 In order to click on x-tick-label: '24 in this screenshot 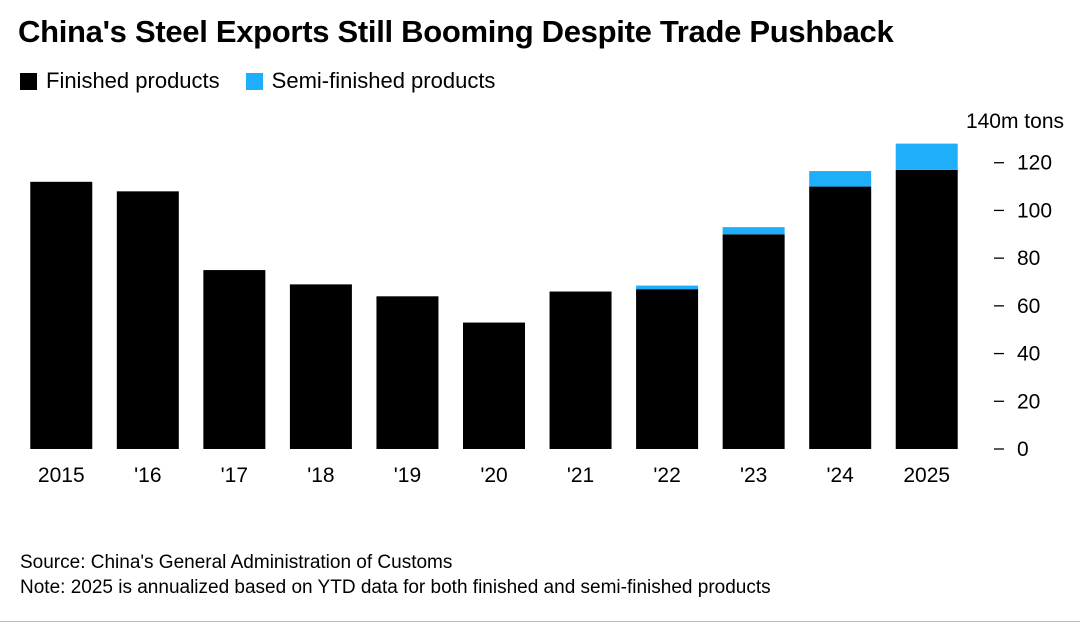, I will do `click(840, 475)`.